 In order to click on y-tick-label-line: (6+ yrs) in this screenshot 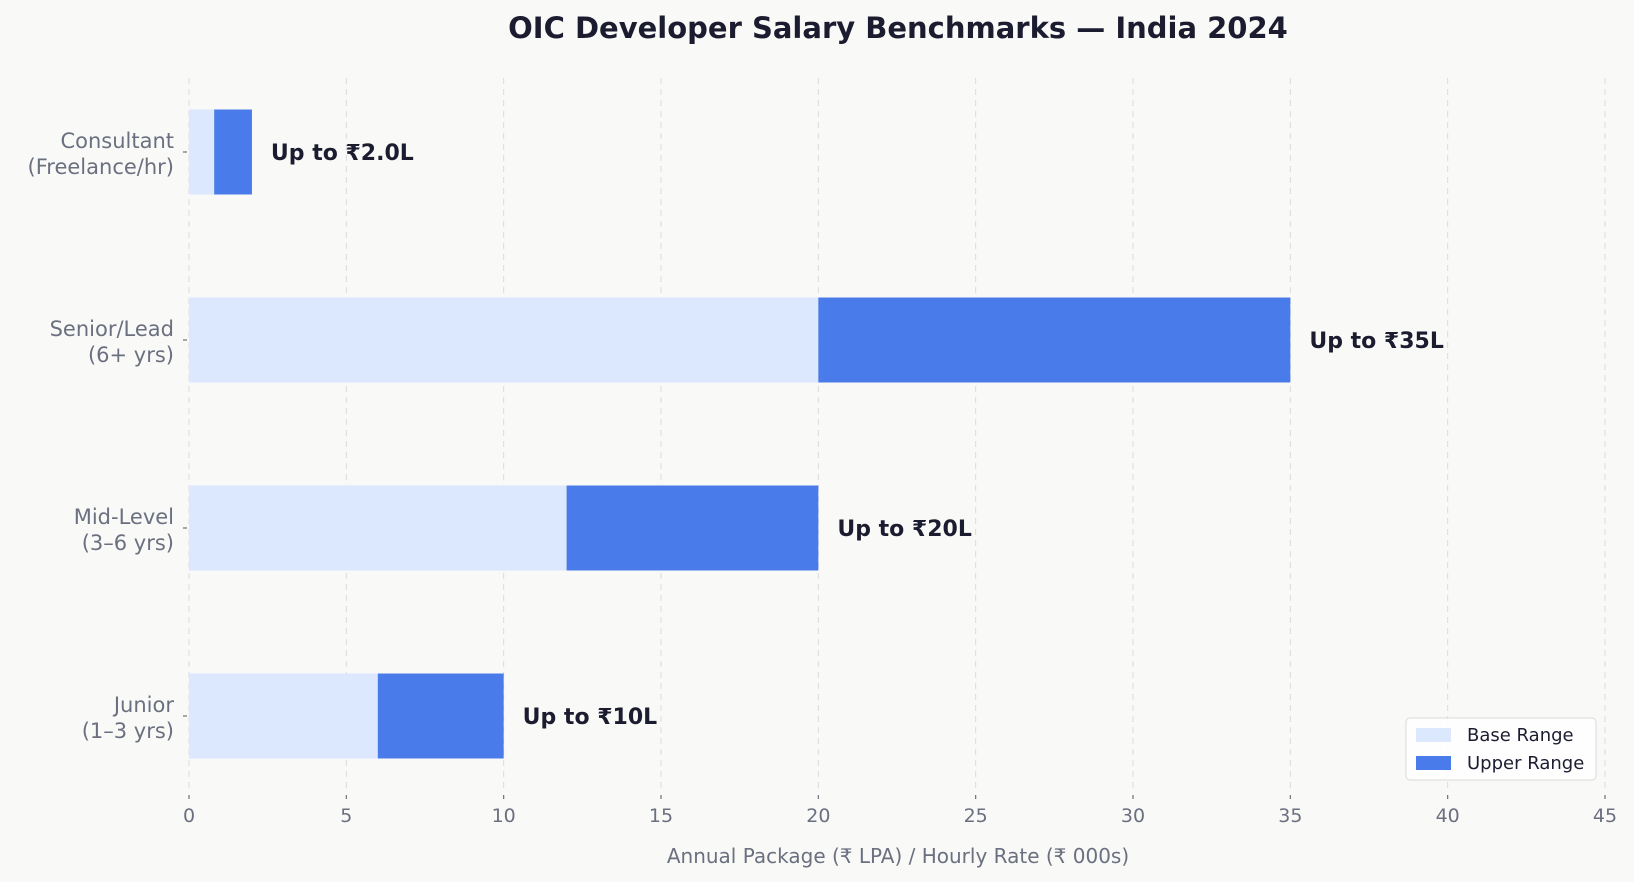, I will do `click(131, 355)`.